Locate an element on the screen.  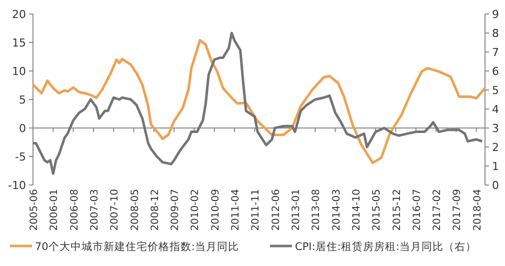
x-tick-label: 2017-09 is located at coordinates (458, 210).